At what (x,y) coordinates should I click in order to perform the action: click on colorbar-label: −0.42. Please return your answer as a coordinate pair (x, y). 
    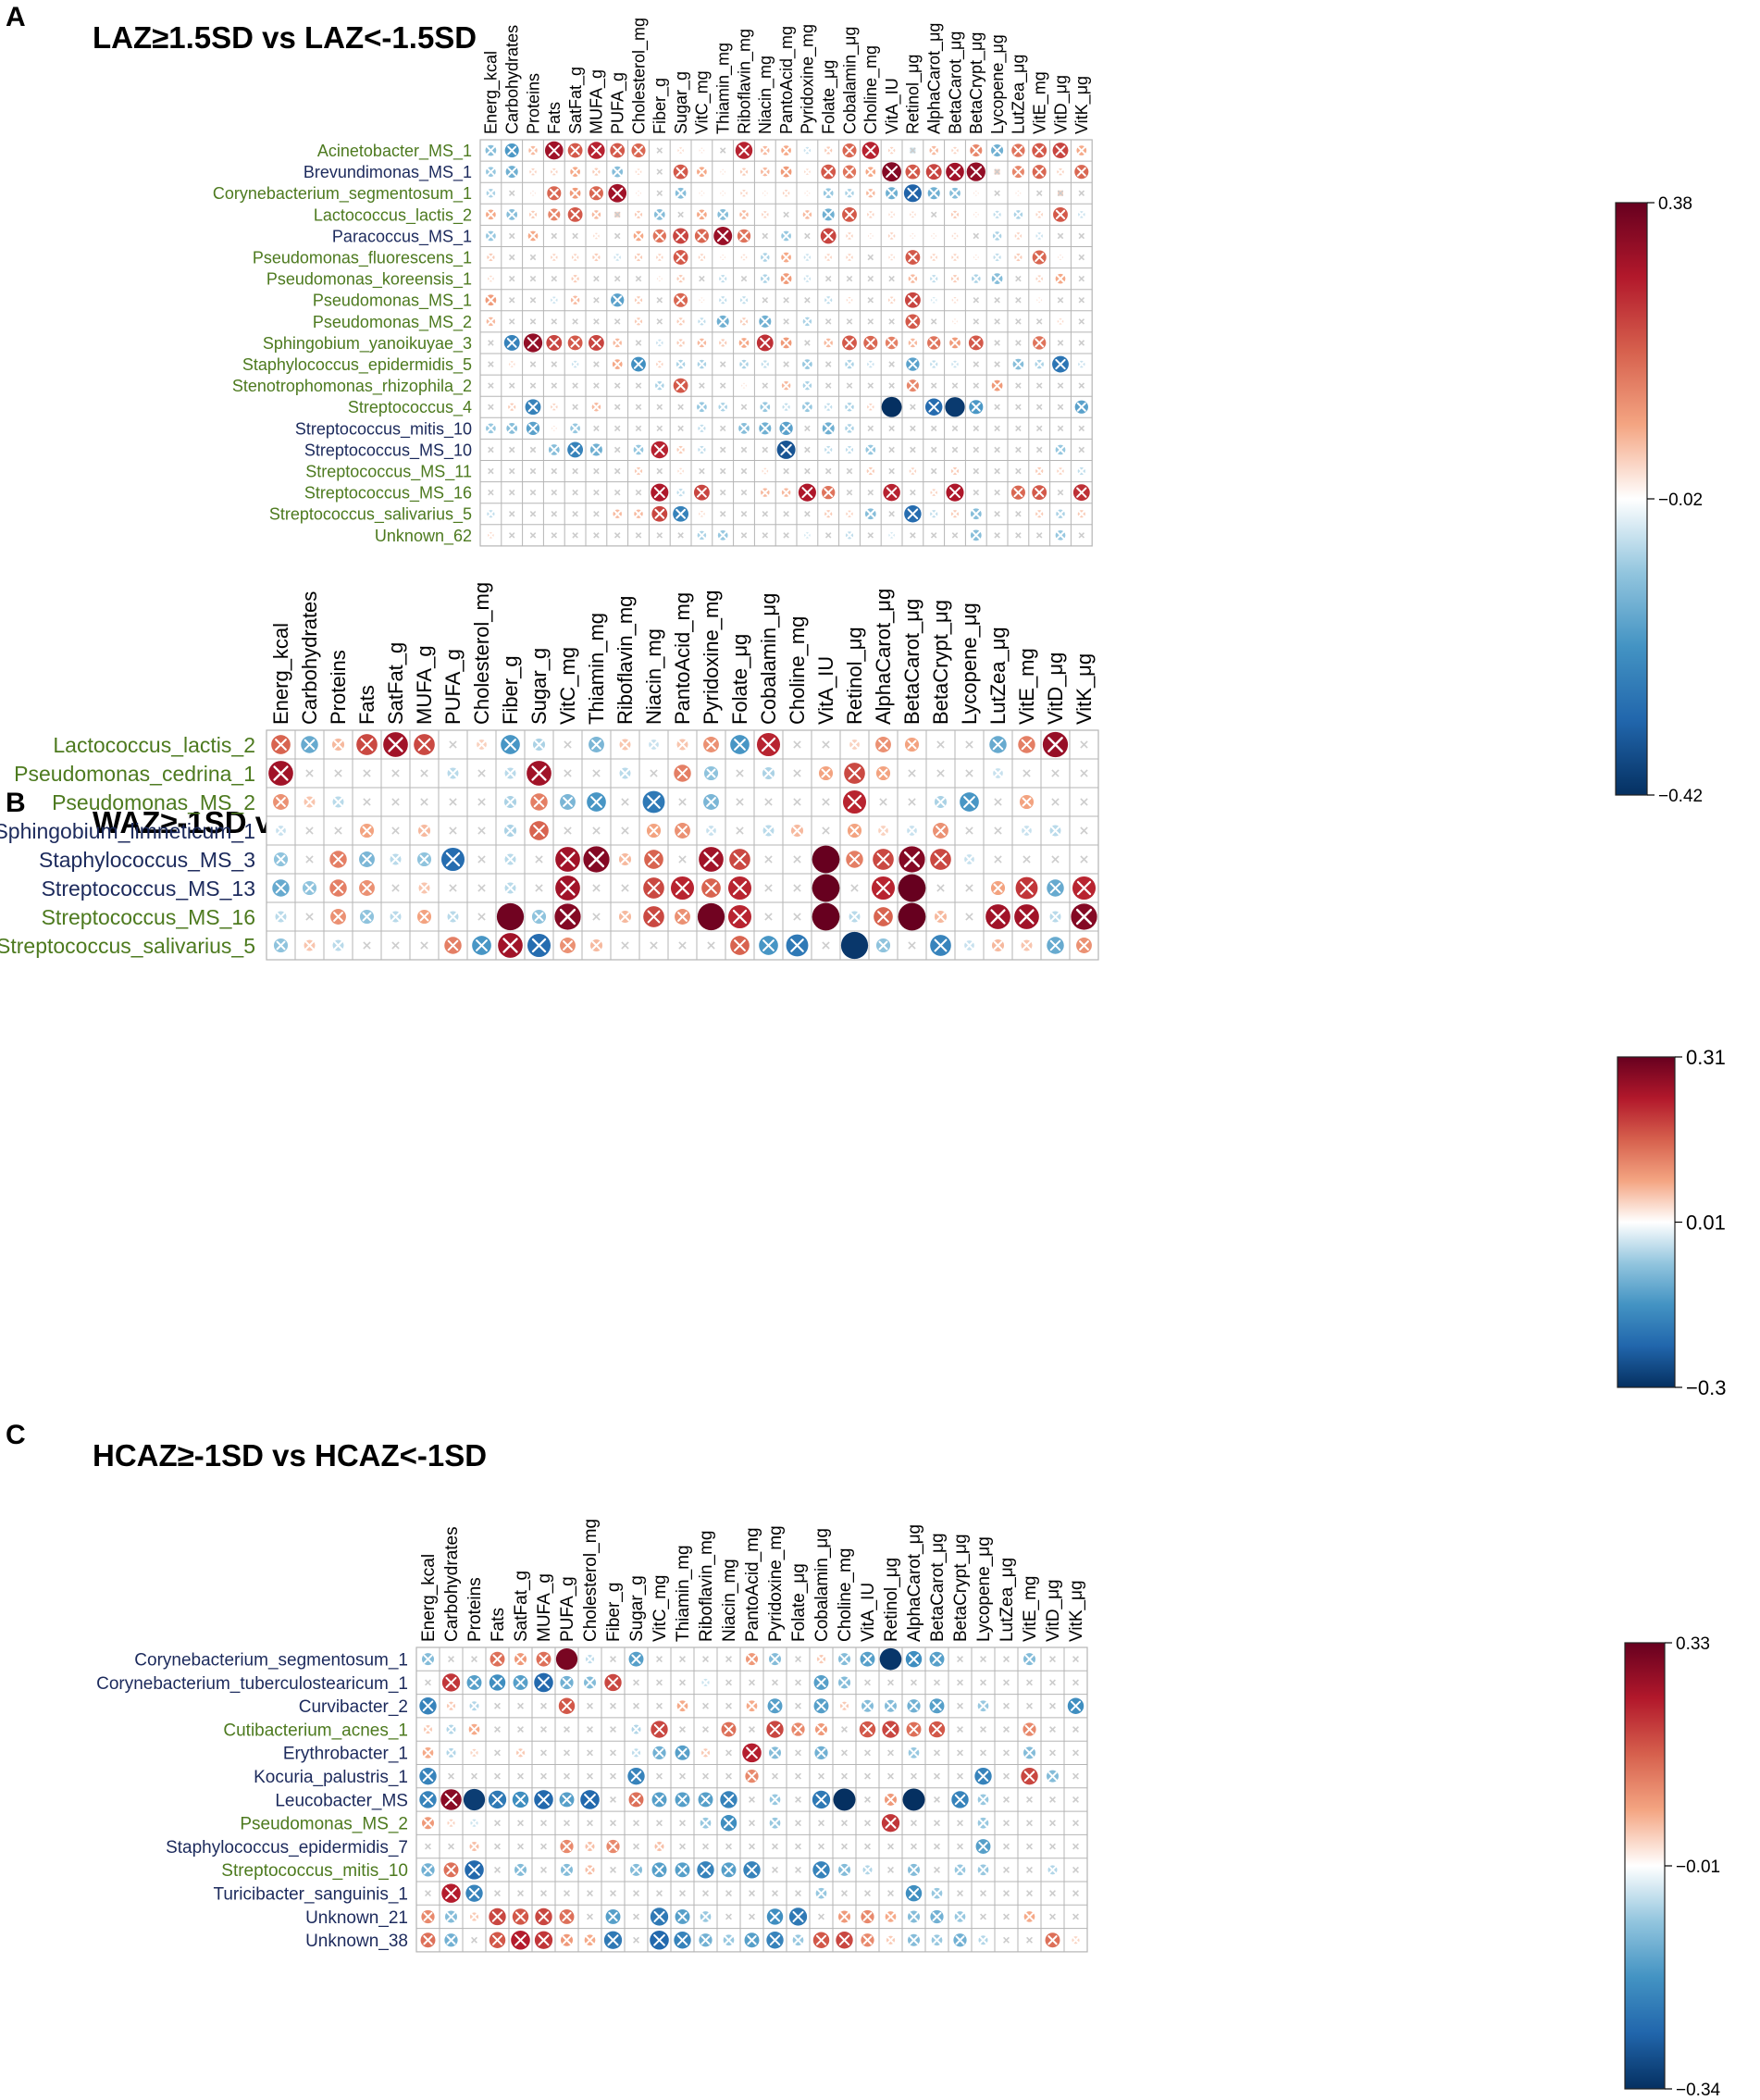
    Looking at the image, I should click on (1680, 796).